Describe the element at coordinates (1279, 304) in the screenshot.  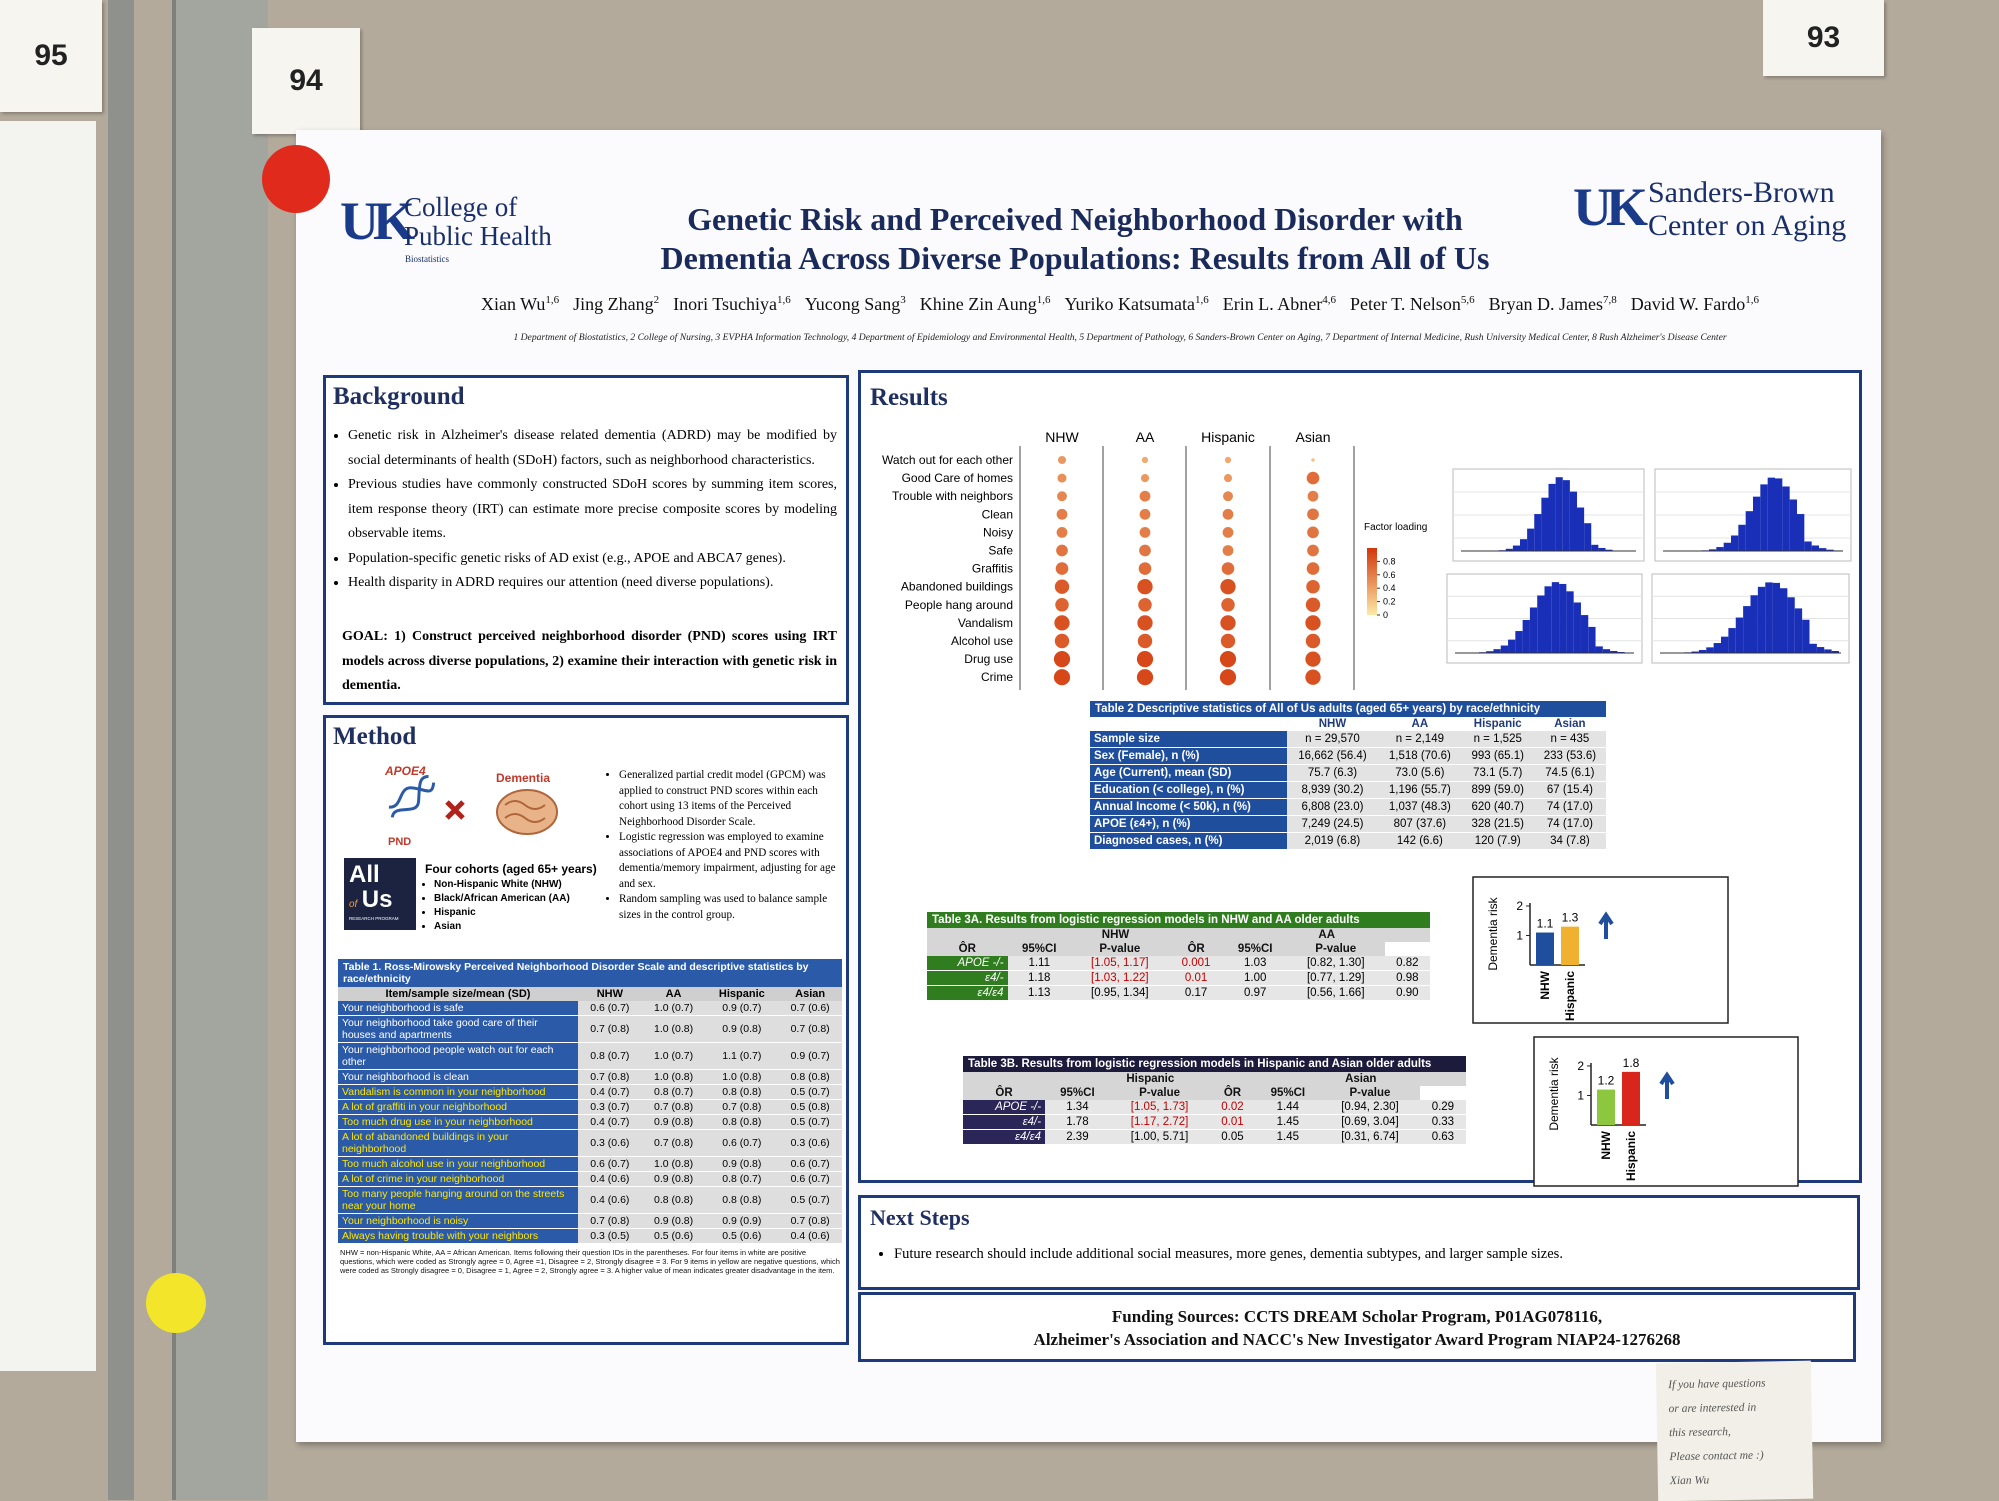
I see `author: Erin L. Abner4,6` at that location.